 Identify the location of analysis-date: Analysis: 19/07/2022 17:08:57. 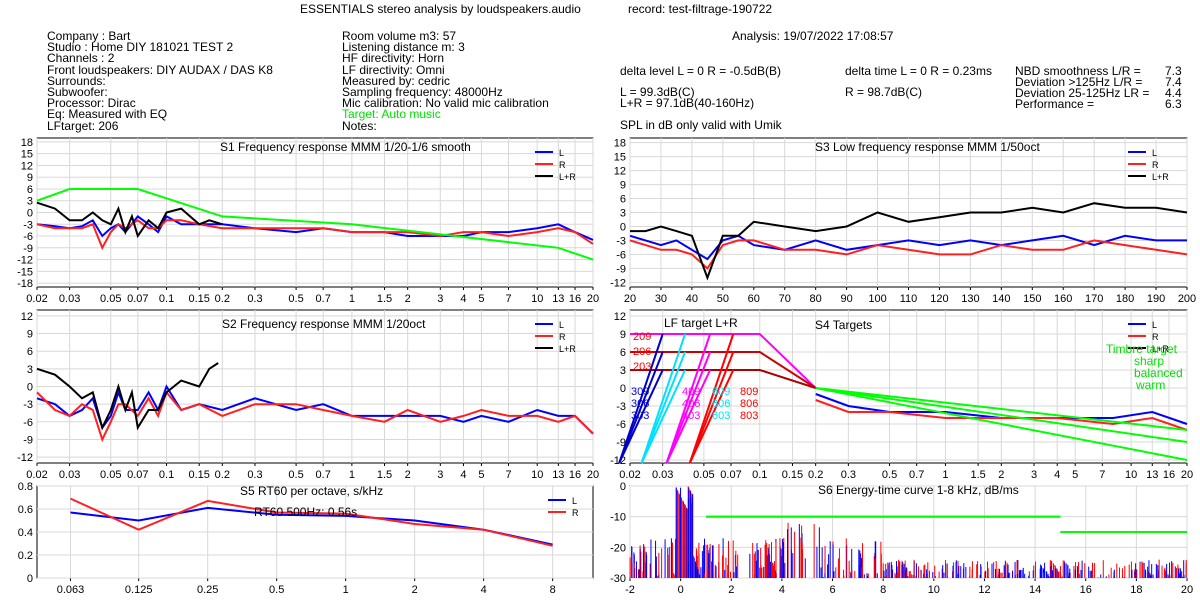
(813, 36).